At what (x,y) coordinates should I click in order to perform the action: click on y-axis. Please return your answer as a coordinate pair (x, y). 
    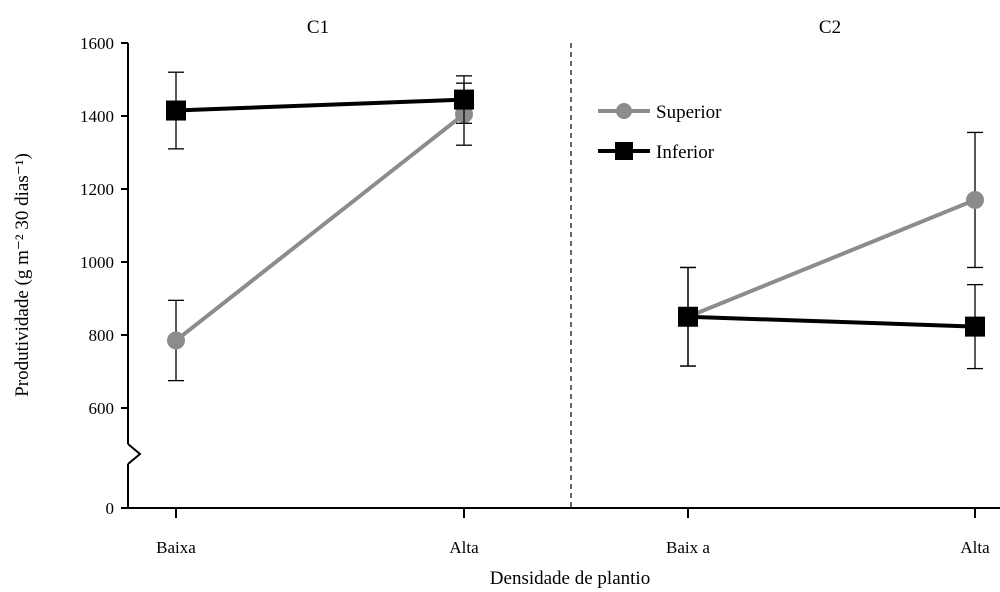
    Looking at the image, I should click on (134, 275).